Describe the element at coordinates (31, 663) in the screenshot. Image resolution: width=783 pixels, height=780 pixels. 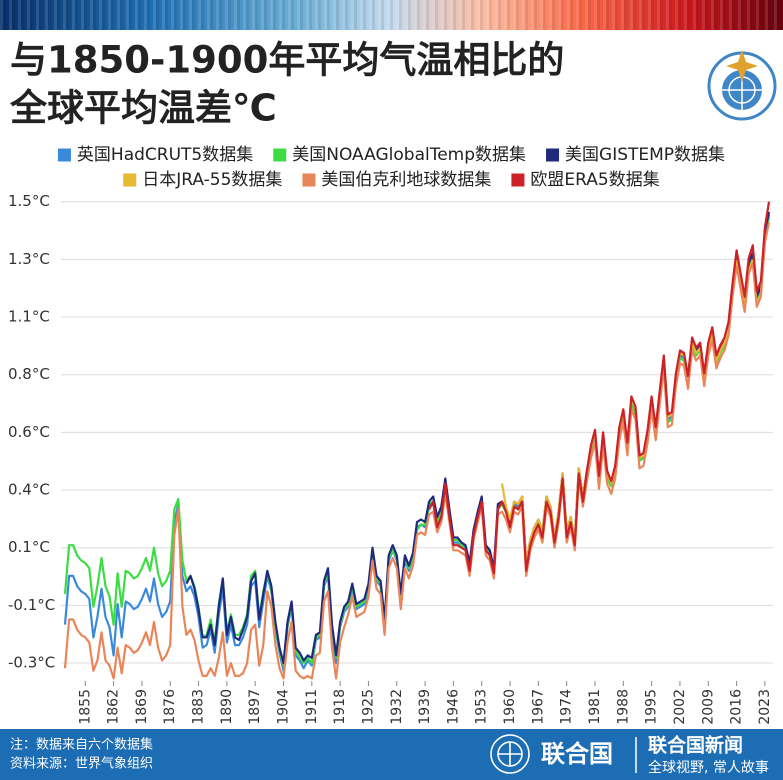
I see `y-tick-label: -0.3°C` at that location.